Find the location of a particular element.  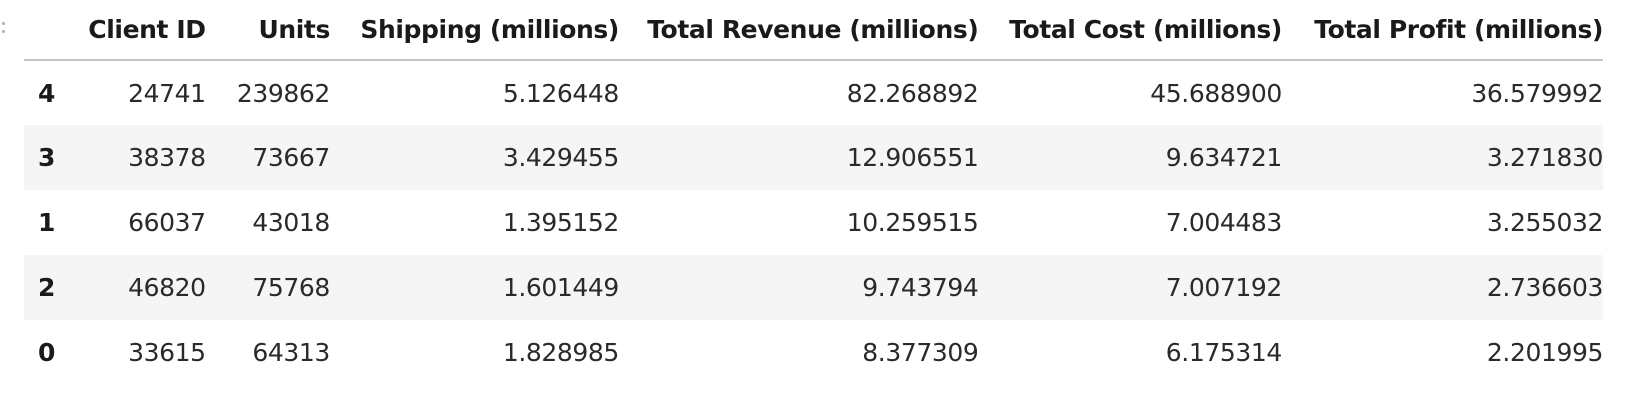

cell-total-profit: 2.736603 is located at coordinates (1544, 287).